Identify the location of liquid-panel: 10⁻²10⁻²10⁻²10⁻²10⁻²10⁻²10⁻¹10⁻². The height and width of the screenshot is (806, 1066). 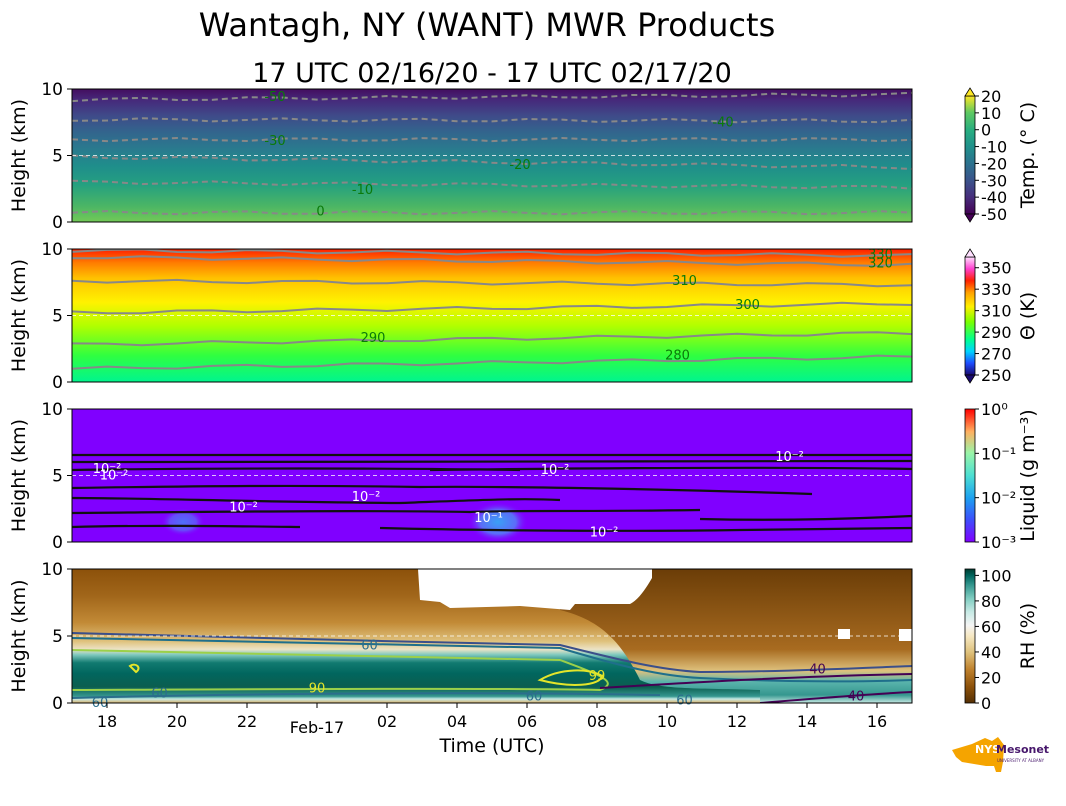
(492, 475).